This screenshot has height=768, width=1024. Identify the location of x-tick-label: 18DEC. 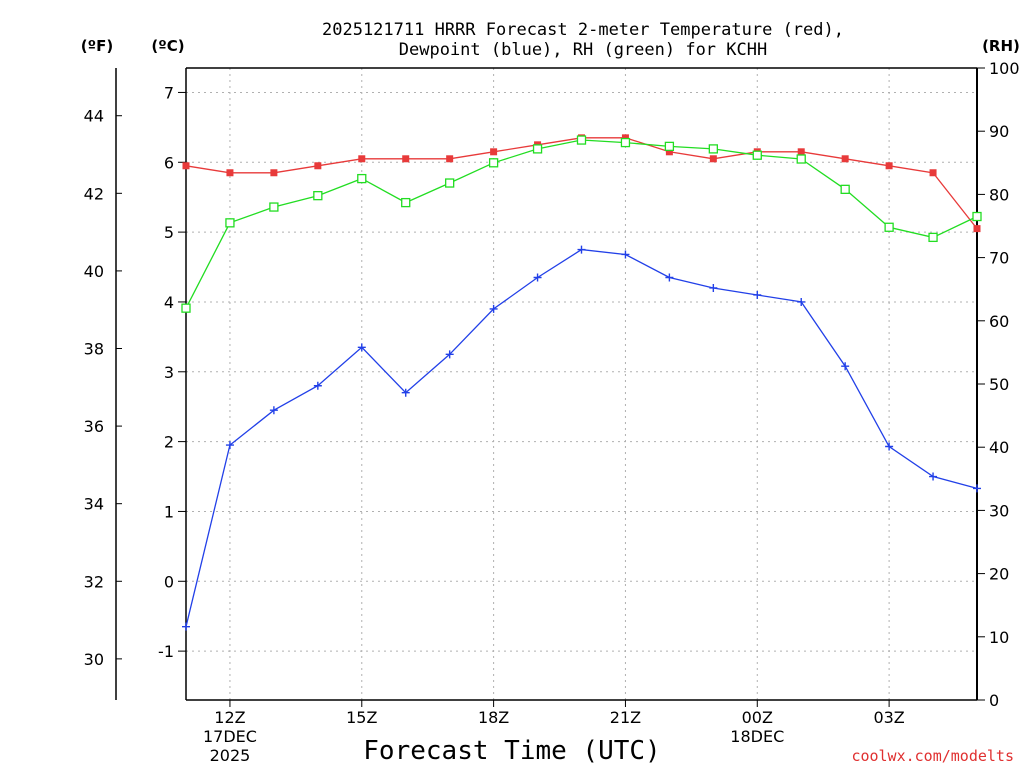
(757, 736).